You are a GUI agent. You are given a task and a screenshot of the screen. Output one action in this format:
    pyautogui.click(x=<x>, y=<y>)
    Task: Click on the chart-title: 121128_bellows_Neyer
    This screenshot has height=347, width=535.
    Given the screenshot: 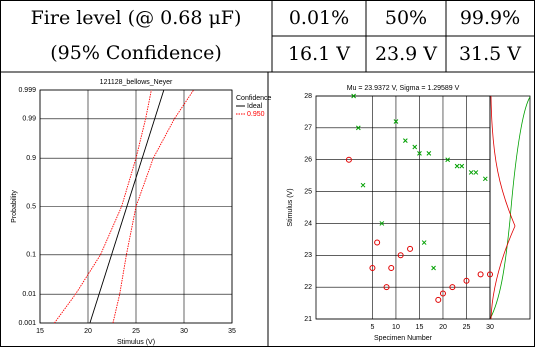 What is the action you would take?
    pyautogui.click(x=136, y=82)
    